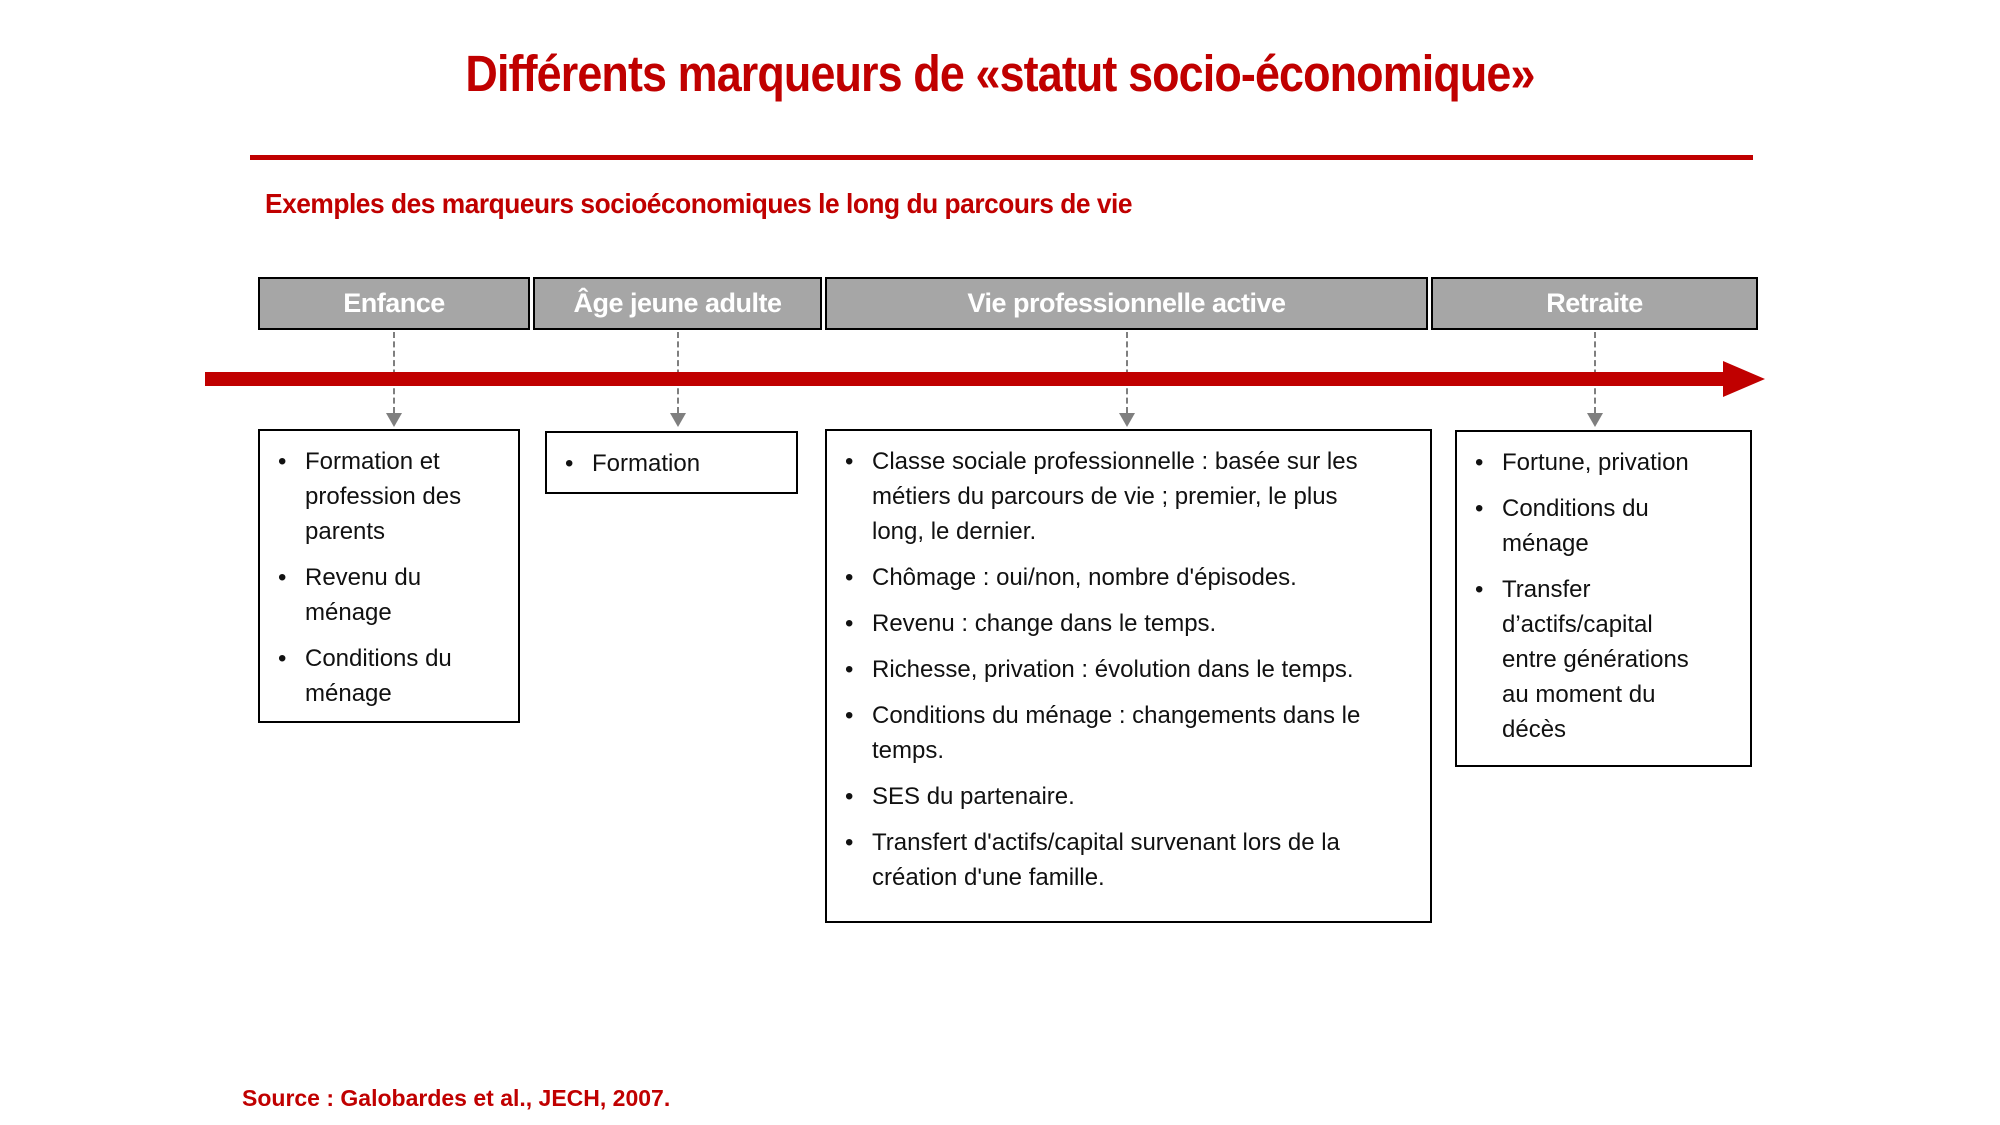 The width and height of the screenshot is (2000, 1125). What do you see at coordinates (1126, 303) in the screenshot?
I see `timeline-stage-vie-professionnelle: Vie professionnelle active` at bounding box center [1126, 303].